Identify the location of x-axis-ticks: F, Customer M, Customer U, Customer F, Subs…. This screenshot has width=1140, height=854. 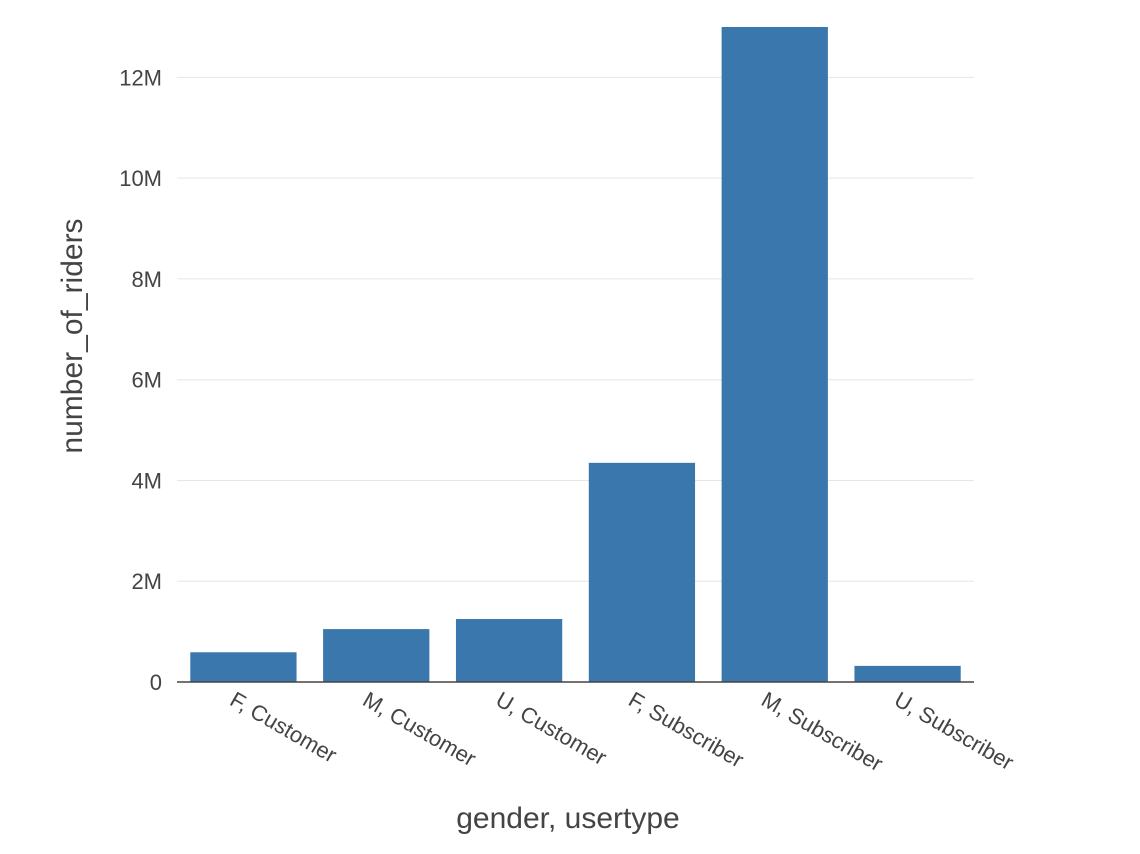
(622, 732).